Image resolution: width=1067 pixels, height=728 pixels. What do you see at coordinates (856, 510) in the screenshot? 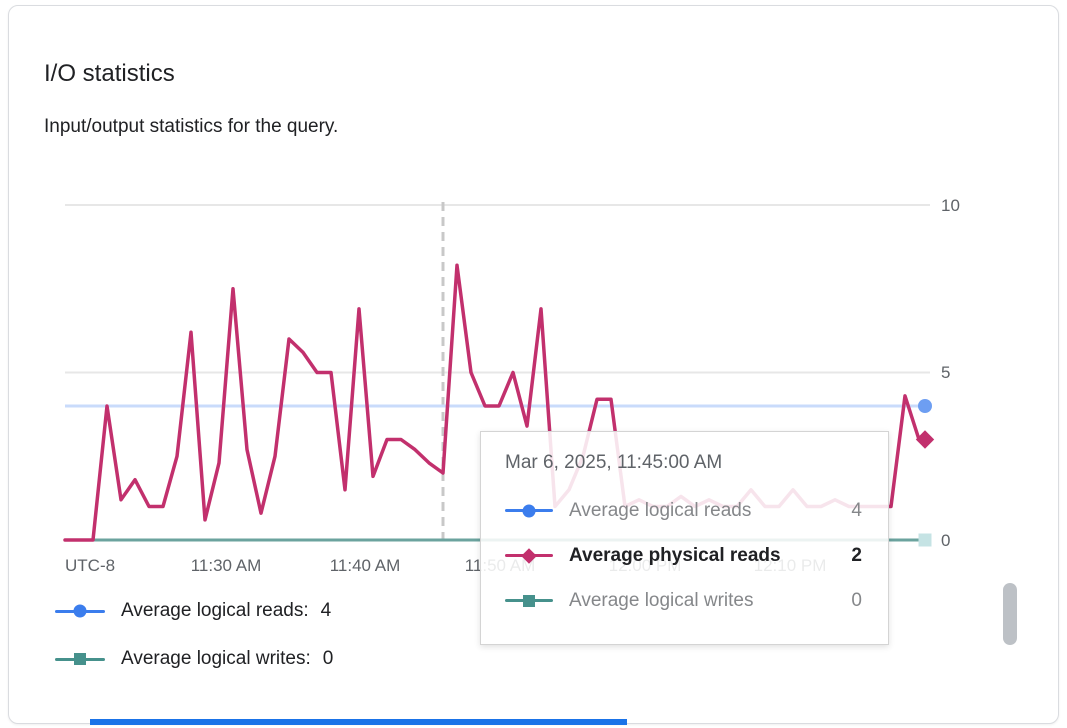
I see `tooltip-row-value: 4` at bounding box center [856, 510].